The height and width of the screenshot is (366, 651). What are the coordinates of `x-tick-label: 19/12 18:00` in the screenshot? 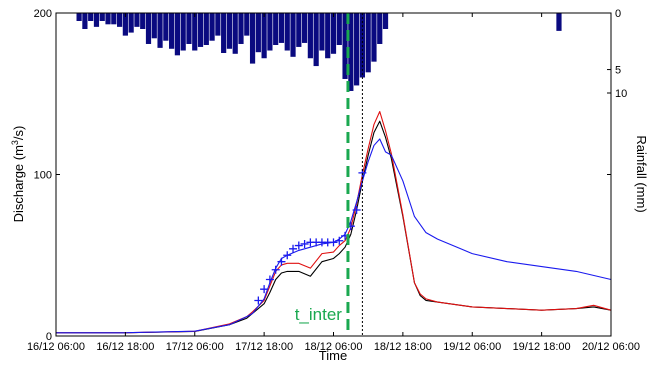 It's located at (542, 347).